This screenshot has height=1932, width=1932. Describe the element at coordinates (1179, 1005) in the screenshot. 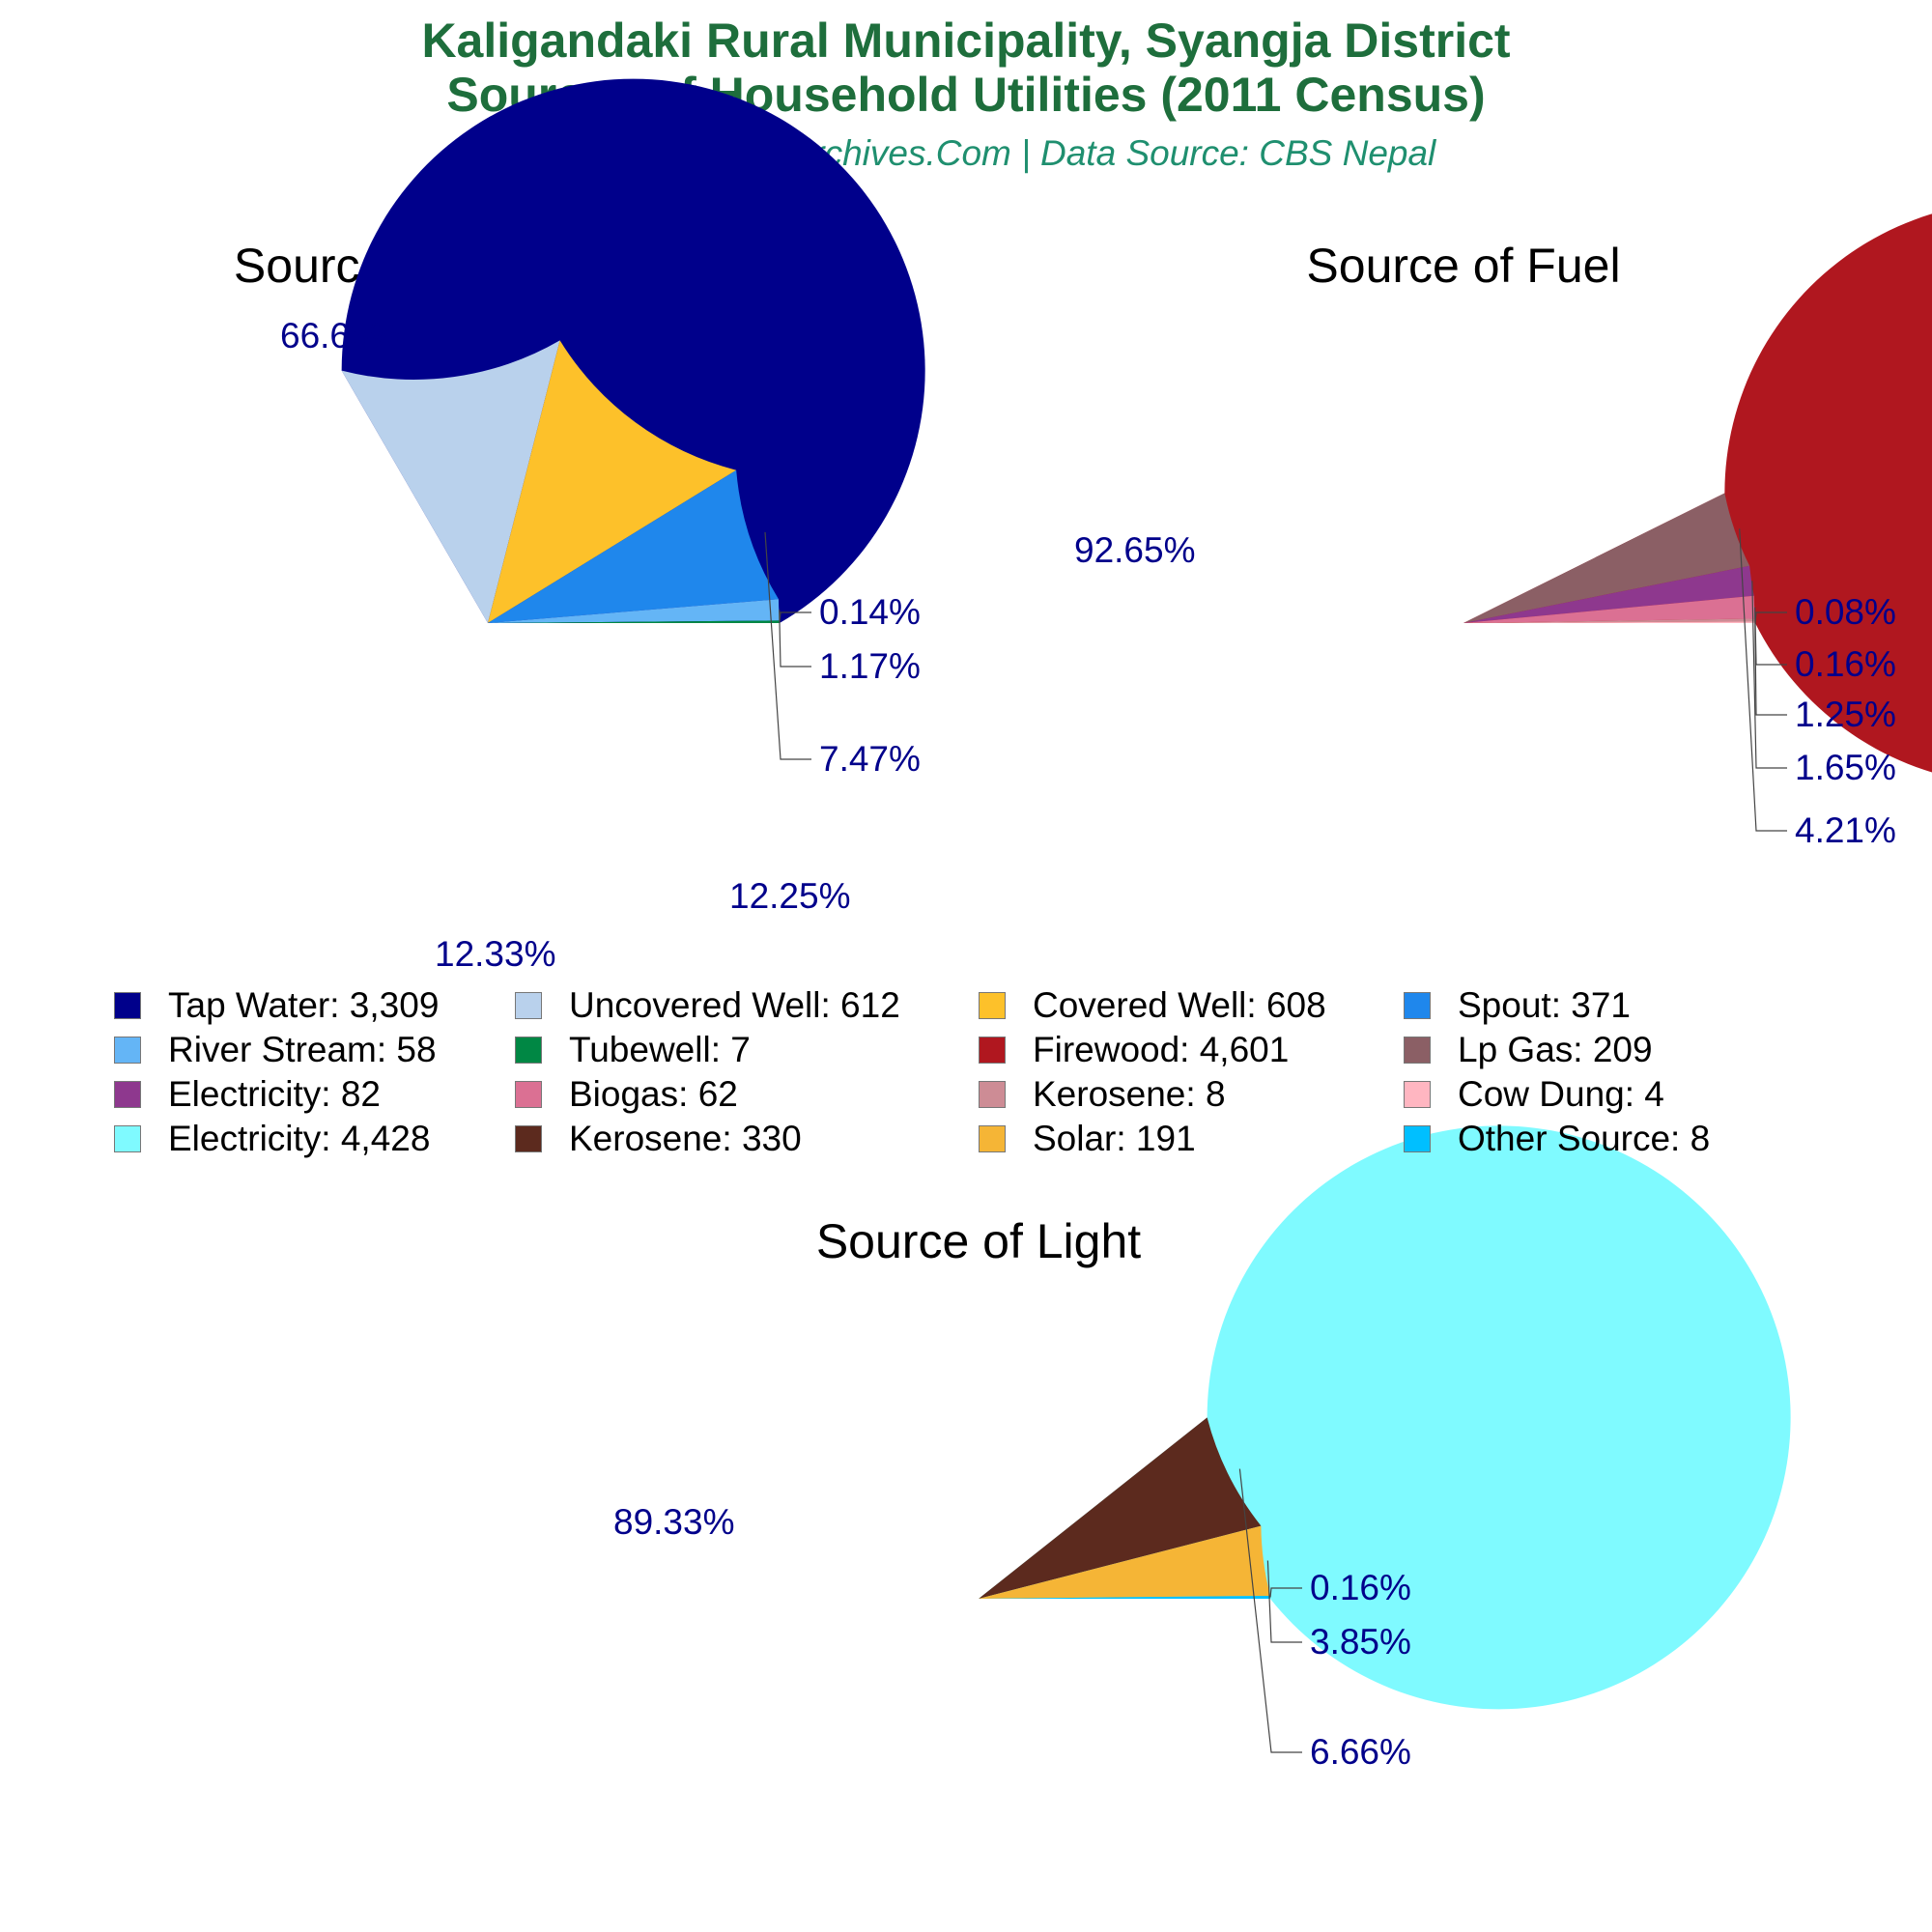

I see `legend-label: Covered Well: 608` at that location.